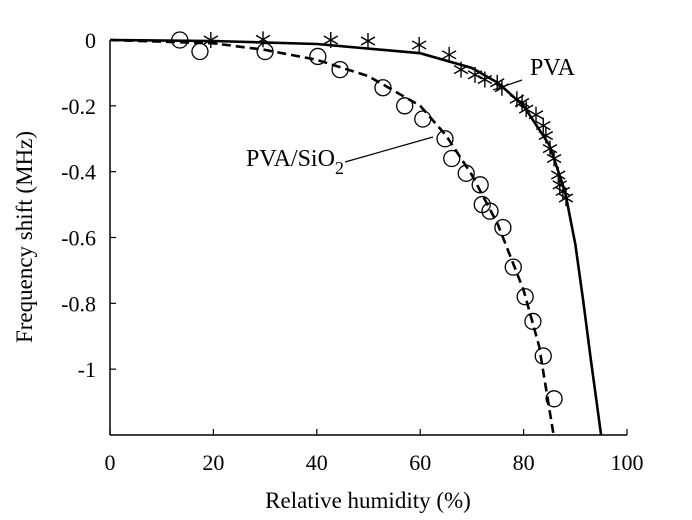  Describe the element at coordinates (213, 462) in the screenshot. I see `x-tick-label: 20` at that location.